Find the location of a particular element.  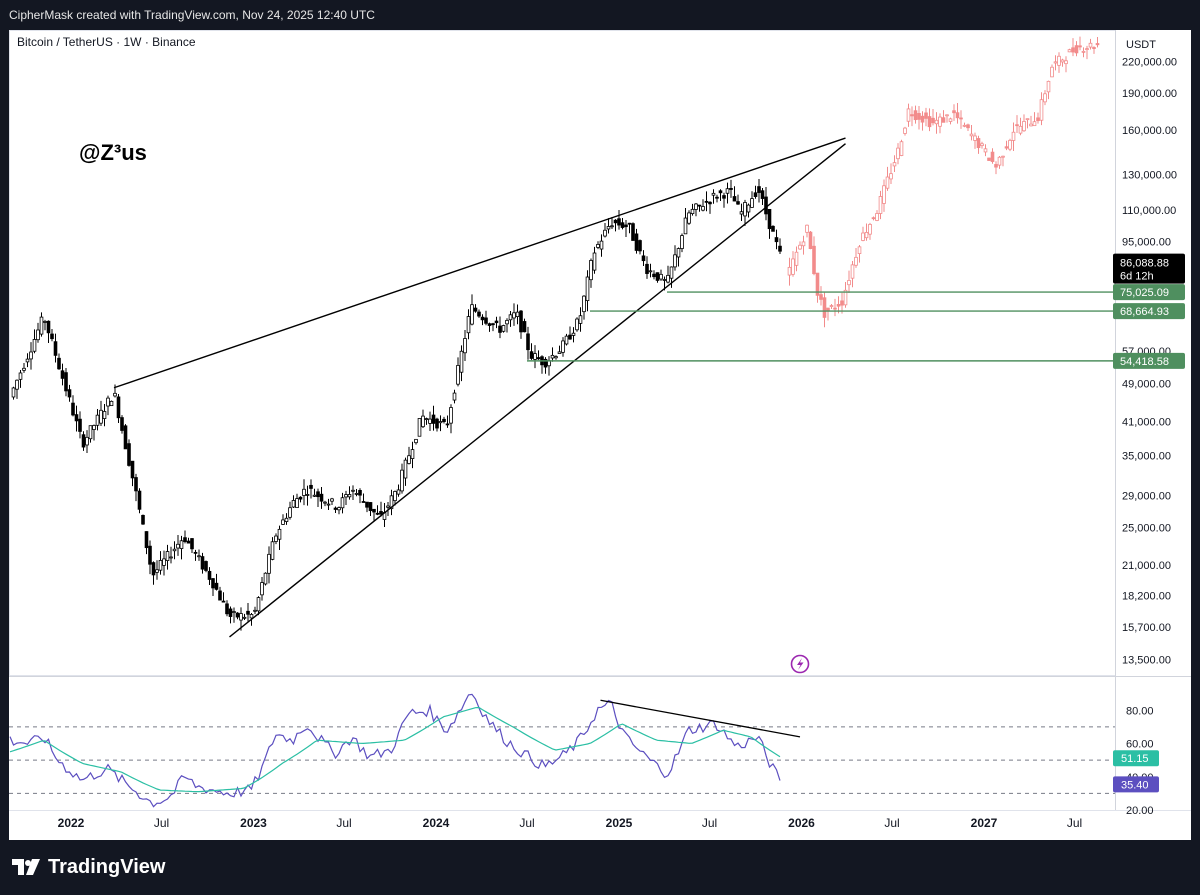

tradingview-logo: TradingView is located at coordinates (88, 867).